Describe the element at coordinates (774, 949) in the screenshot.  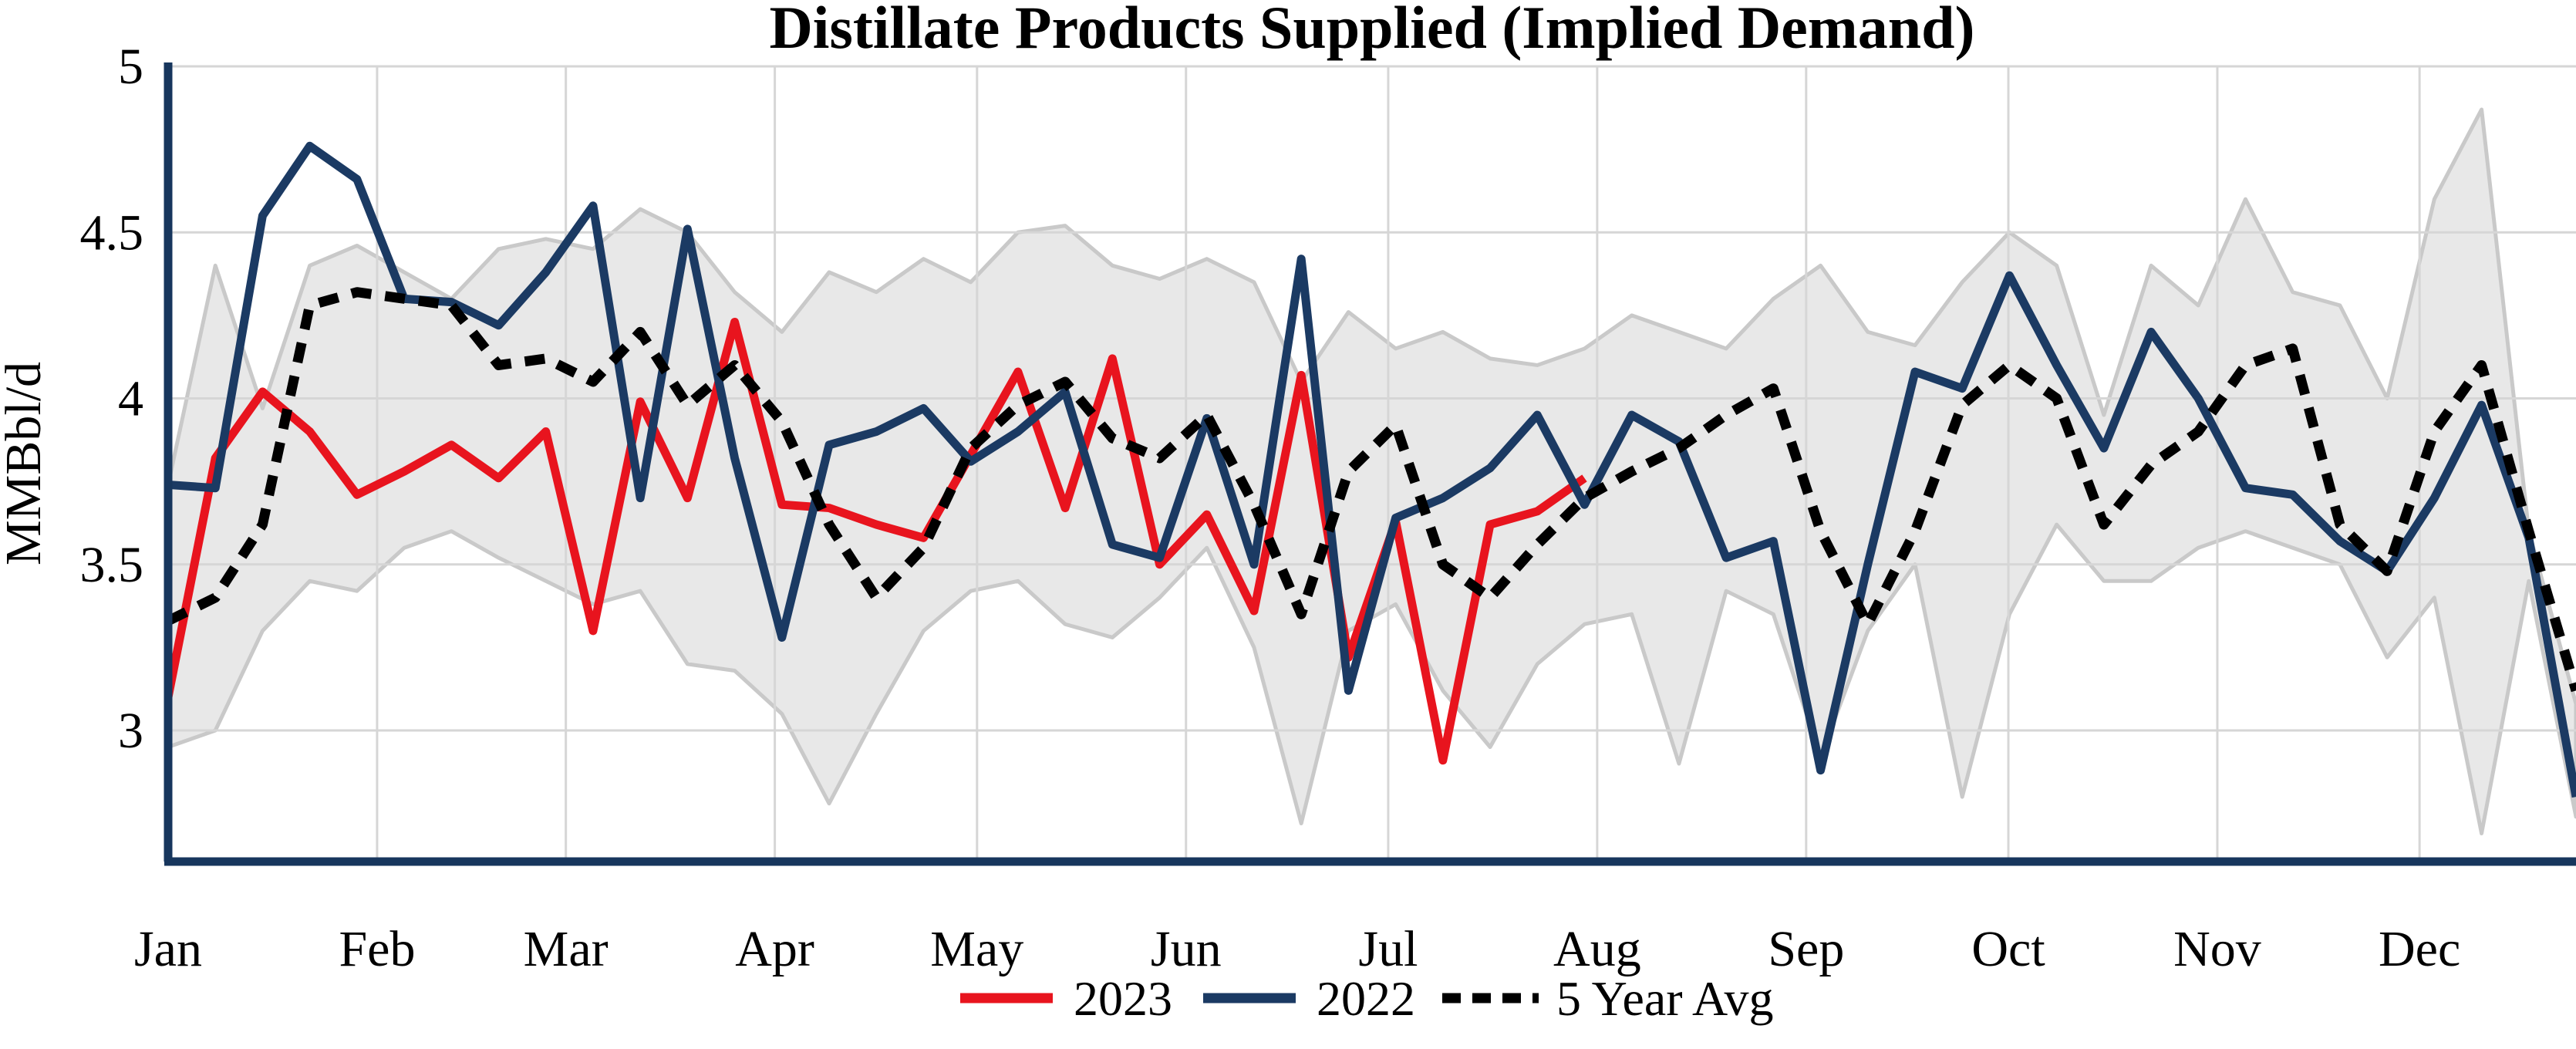
I see `x-tick-apr: Apr` at that location.